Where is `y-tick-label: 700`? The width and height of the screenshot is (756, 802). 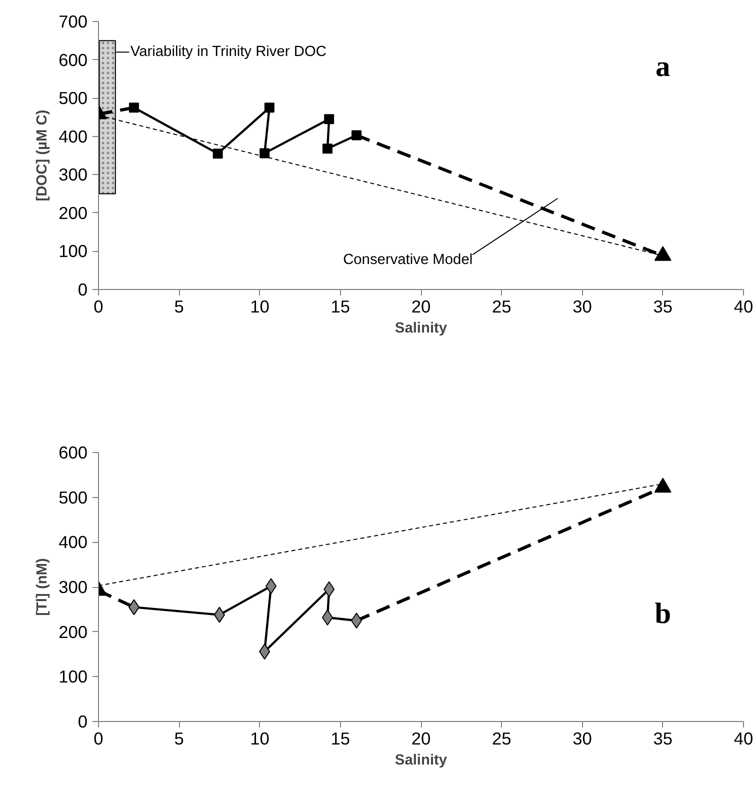
y-tick-label: 700 is located at coordinates (73, 22).